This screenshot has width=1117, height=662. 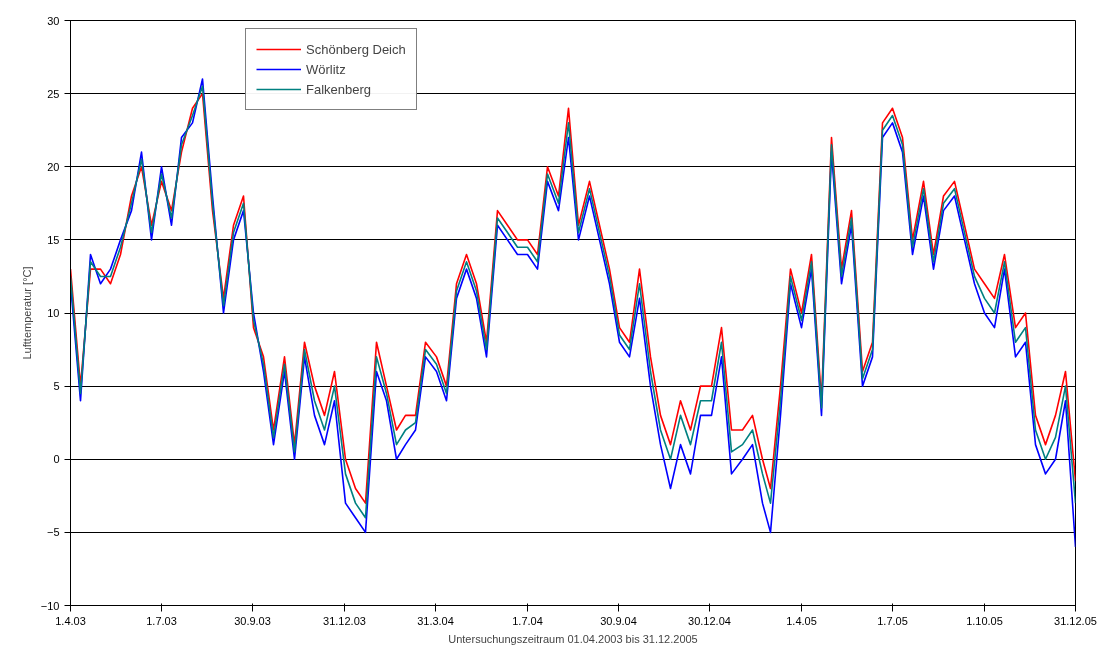 What do you see at coordinates (326, 69) in the screenshot?
I see `legend-label: Wörlitz` at bounding box center [326, 69].